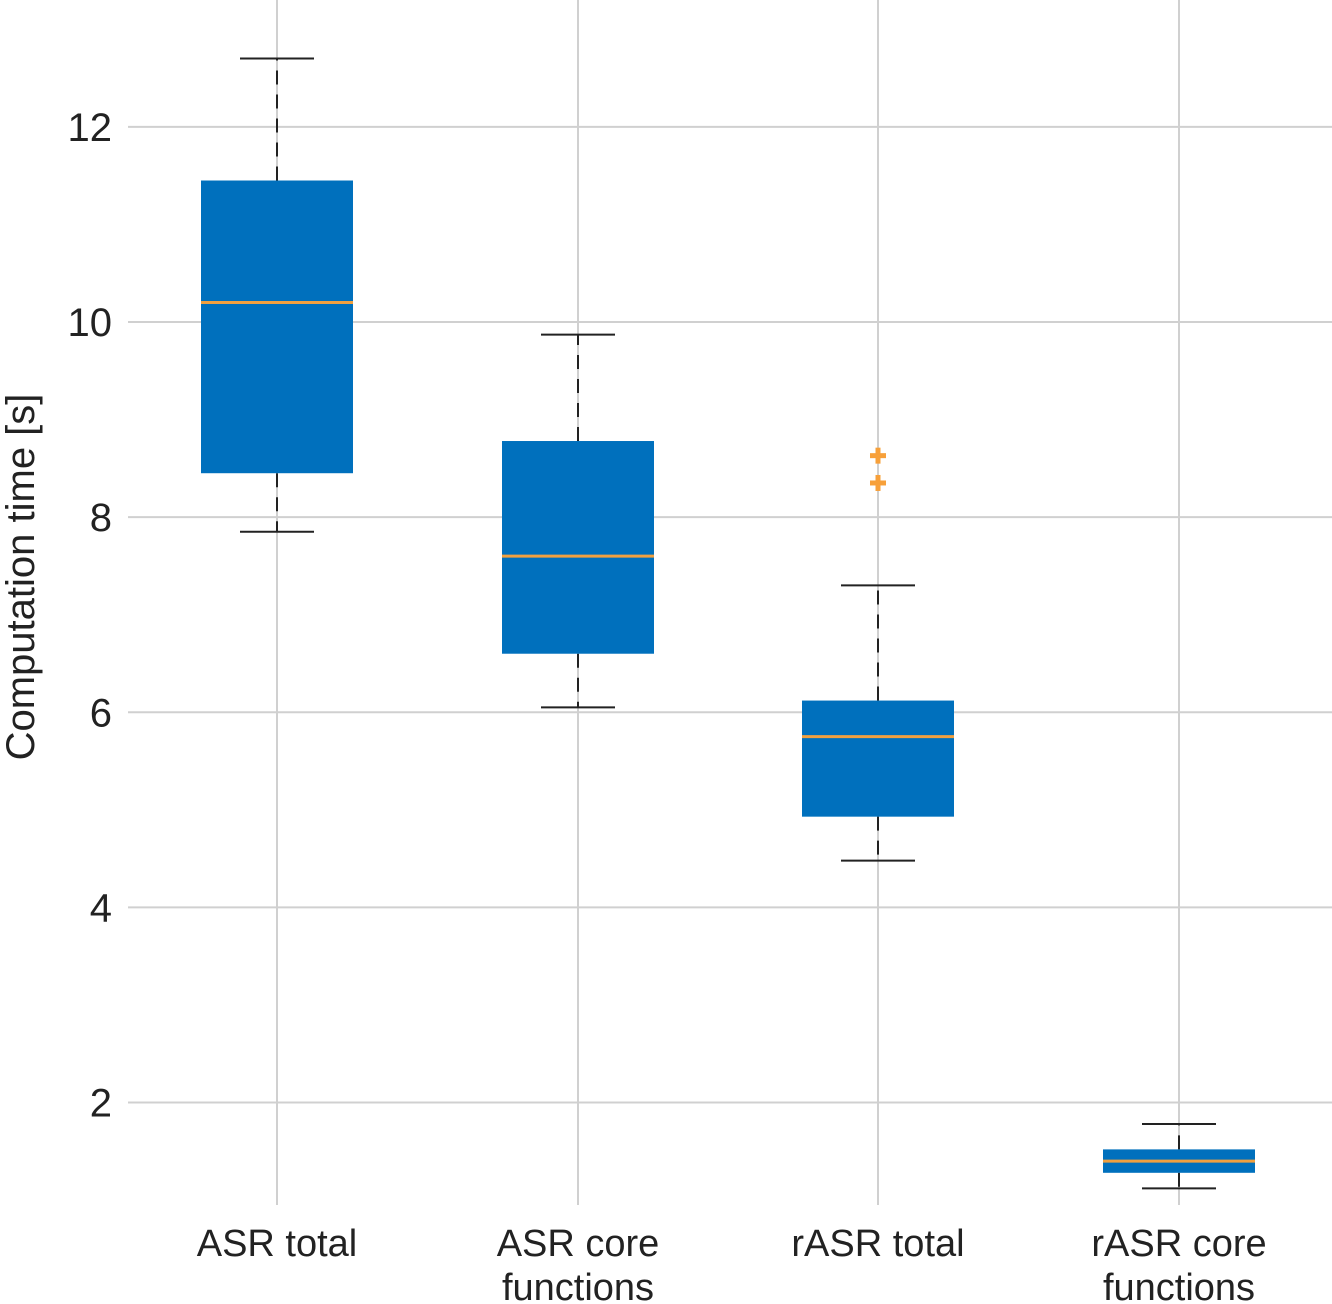 The width and height of the screenshot is (1332, 1304). Describe the element at coordinates (101, 713) in the screenshot. I see `y-tick-label: 6` at that location.